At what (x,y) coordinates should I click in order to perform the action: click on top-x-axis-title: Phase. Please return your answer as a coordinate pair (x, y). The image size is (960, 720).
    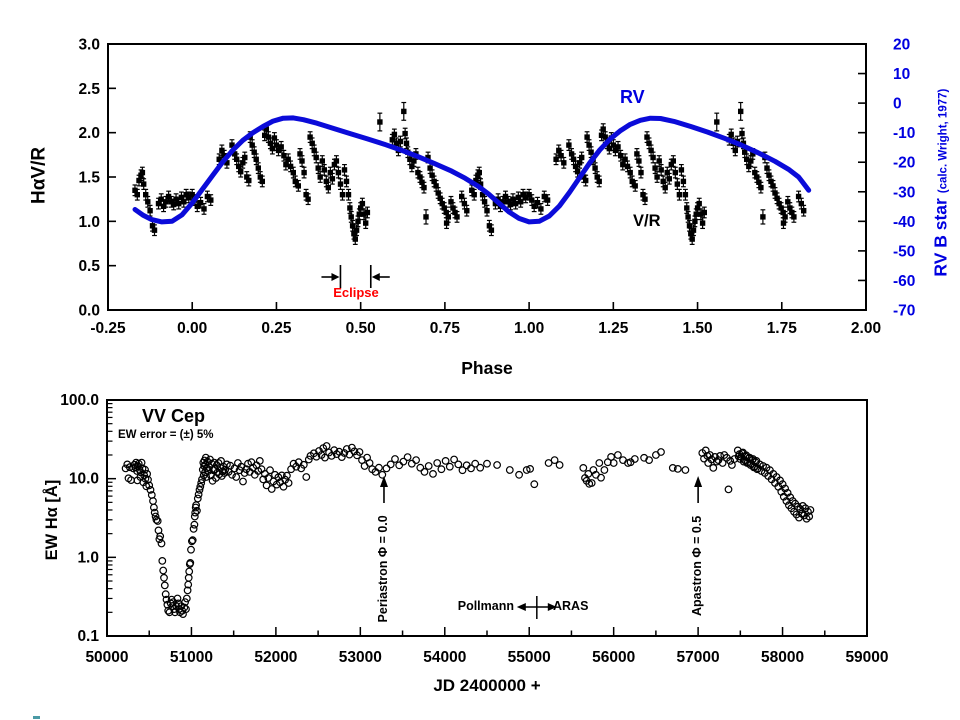
    Looking at the image, I should click on (487, 368).